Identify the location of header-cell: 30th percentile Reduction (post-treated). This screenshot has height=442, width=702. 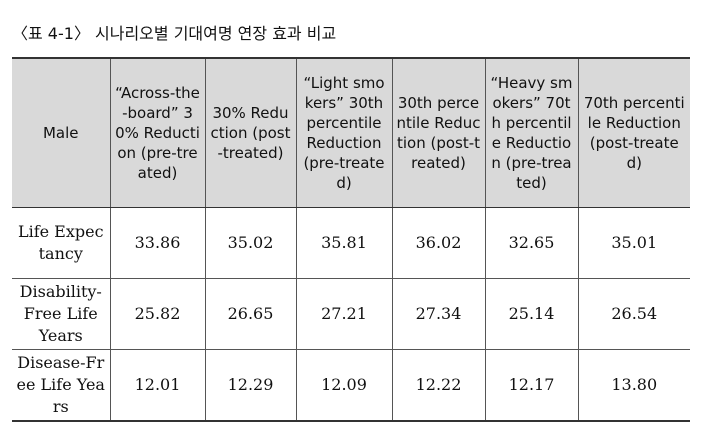
(438, 132).